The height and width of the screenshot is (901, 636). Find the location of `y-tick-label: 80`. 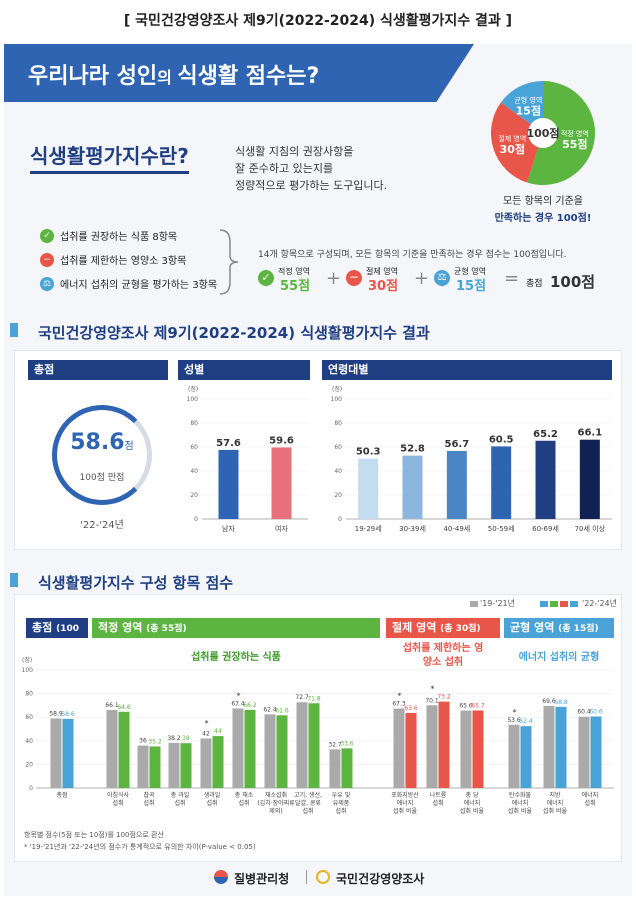

y-tick-label: 80 is located at coordinates (194, 423).